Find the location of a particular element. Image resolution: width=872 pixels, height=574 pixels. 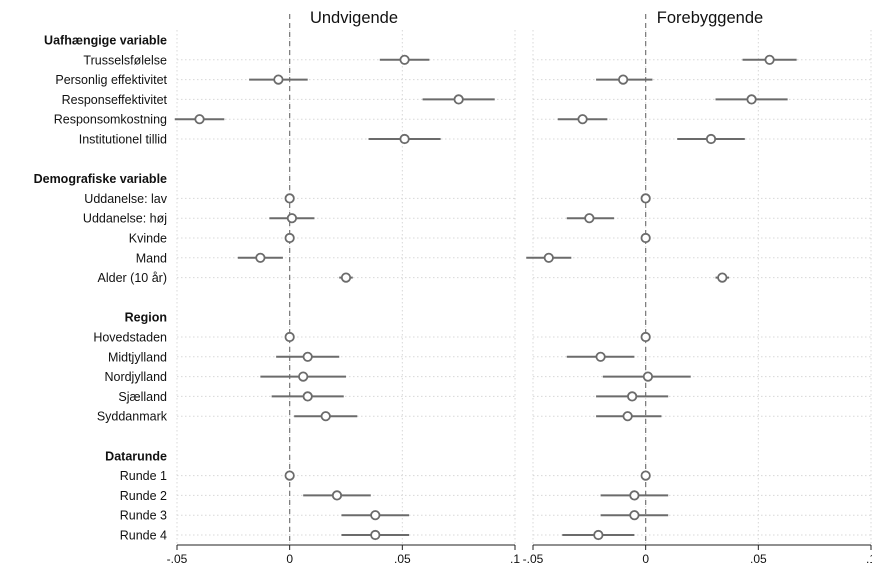

row-label-2-0: Hovedstaden is located at coordinates (130, 338).